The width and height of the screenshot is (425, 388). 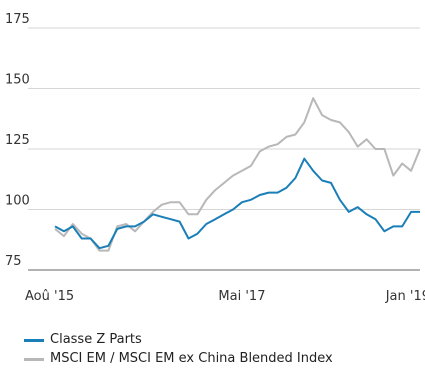 I want to click on legend-item-msci: MSCI EM / MSCI EM ex China Blended Index, so click(x=214, y=359).